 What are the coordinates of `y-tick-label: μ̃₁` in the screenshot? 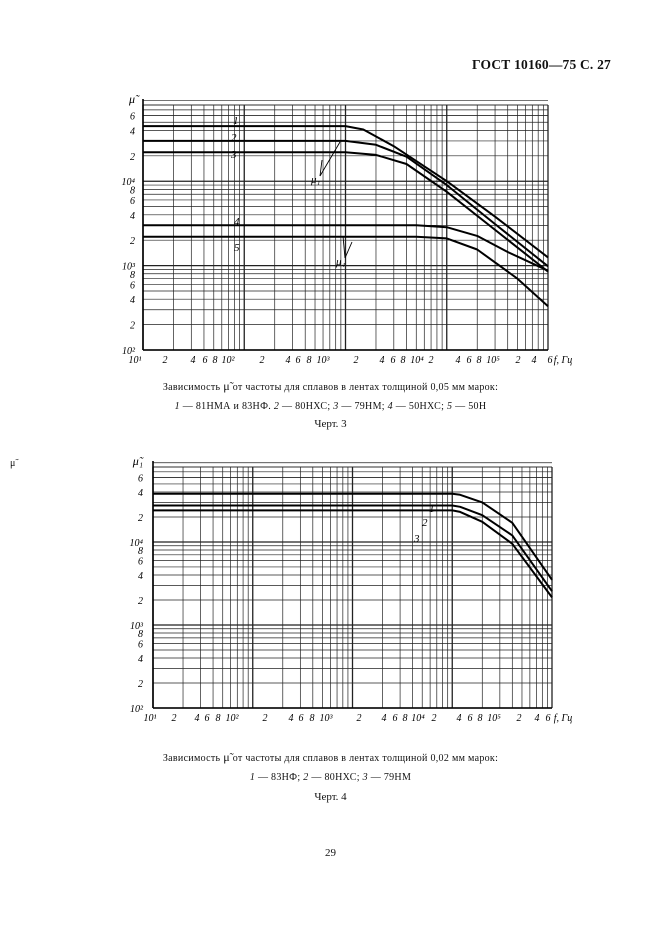 It's located at (138, 461).